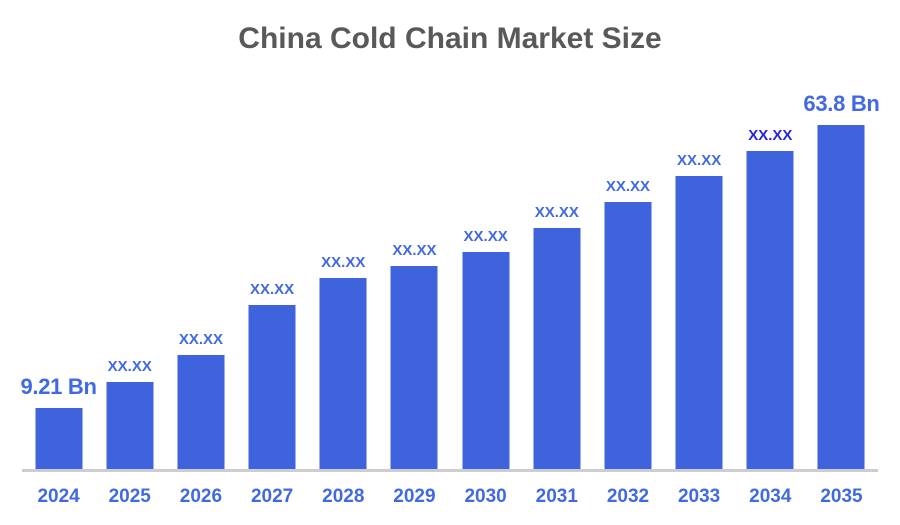  What do you see at coordinates (201, 413) in the screenshot?
I see `bar-2026` at bounding box center [201, 413].